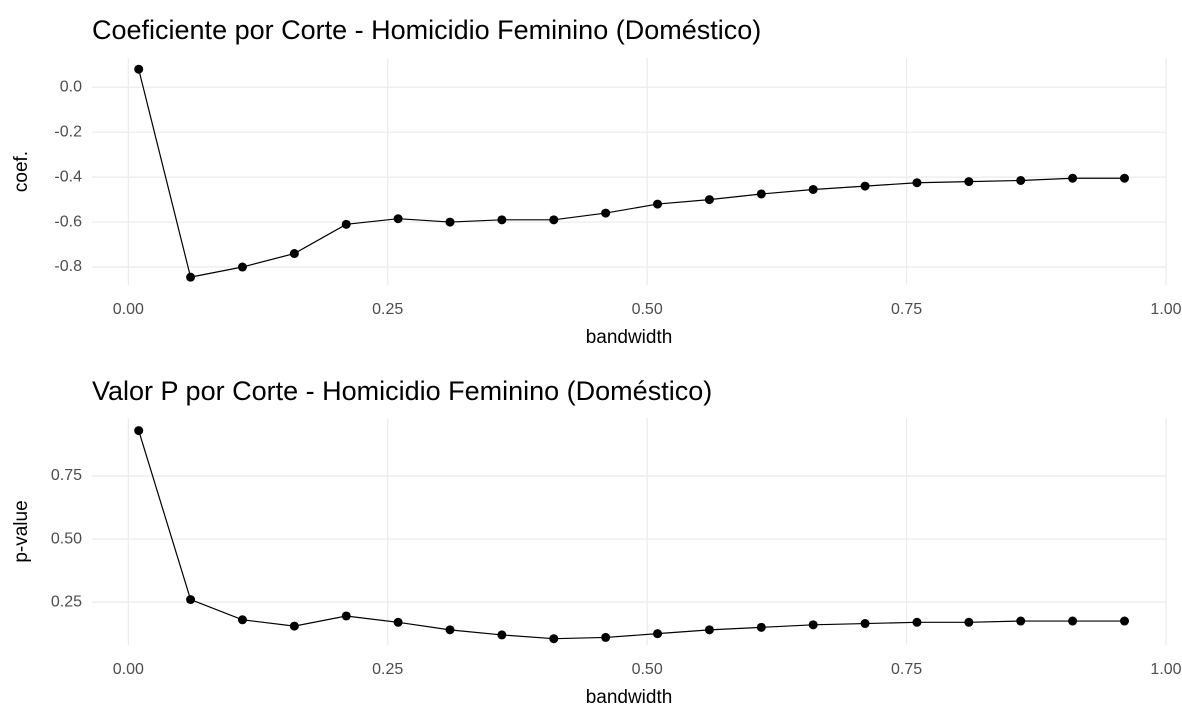 The width and height of the screenshot is (1182, 709). Describe the element at coordinates (21, 531) in the screenshot. I see `y-axis-label: p-value` at that location.